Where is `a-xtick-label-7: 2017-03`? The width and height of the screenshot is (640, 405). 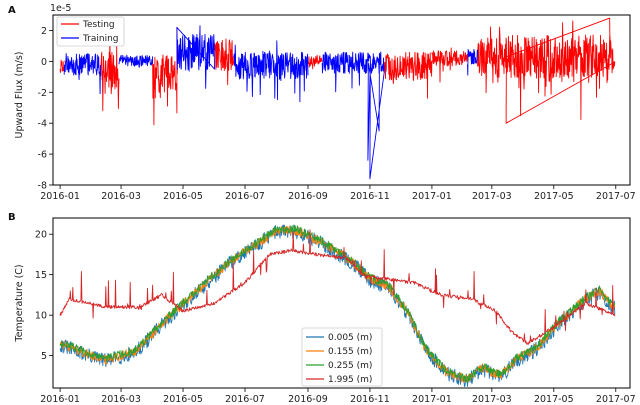
a-xtick-label-7: 2017-03 is located at coordinates (492, 196).